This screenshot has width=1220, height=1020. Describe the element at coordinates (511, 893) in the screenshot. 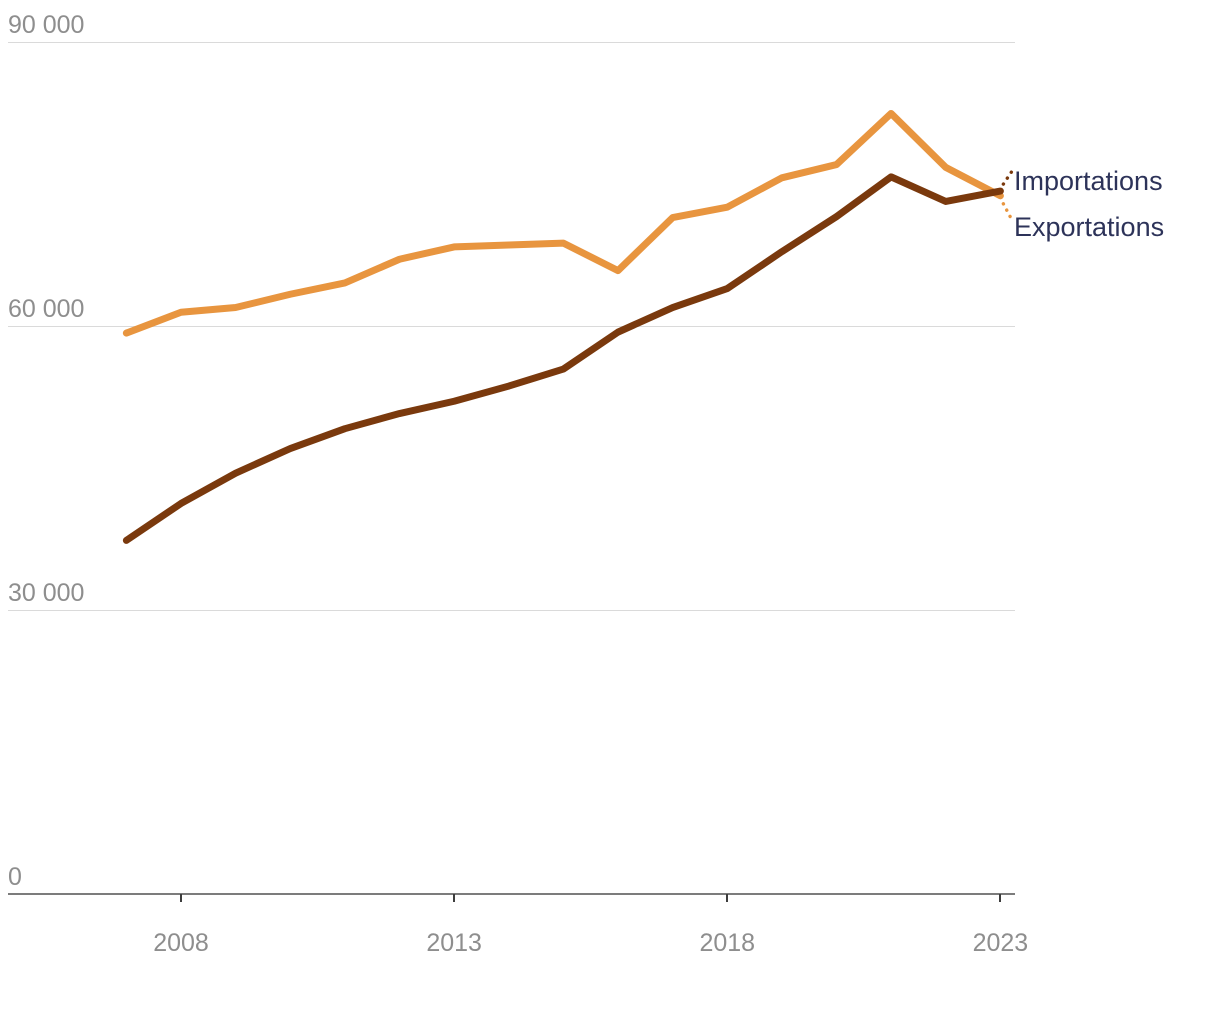

I see `x-axis-line` at that location.